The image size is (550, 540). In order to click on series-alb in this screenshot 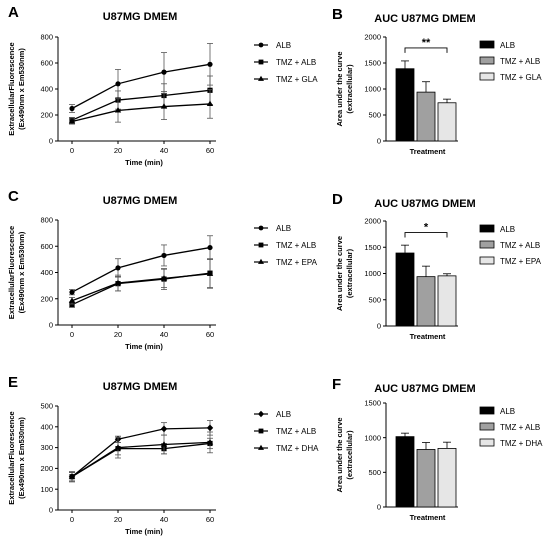, I will do `click(141, 265)`.